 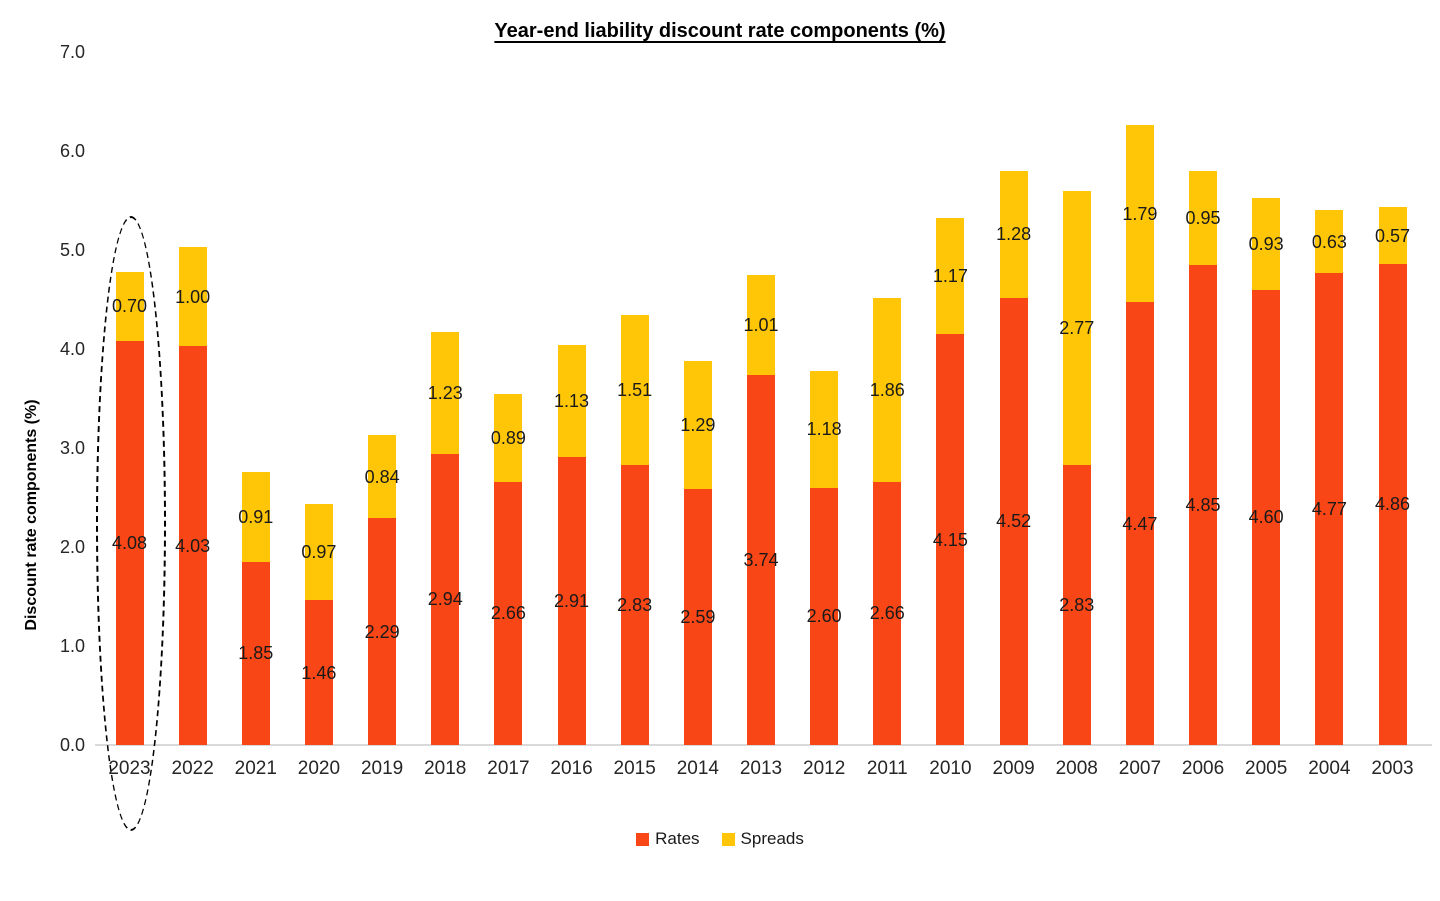 I want to click on y-tick-label: 2.0, so click(x=72, y=547).